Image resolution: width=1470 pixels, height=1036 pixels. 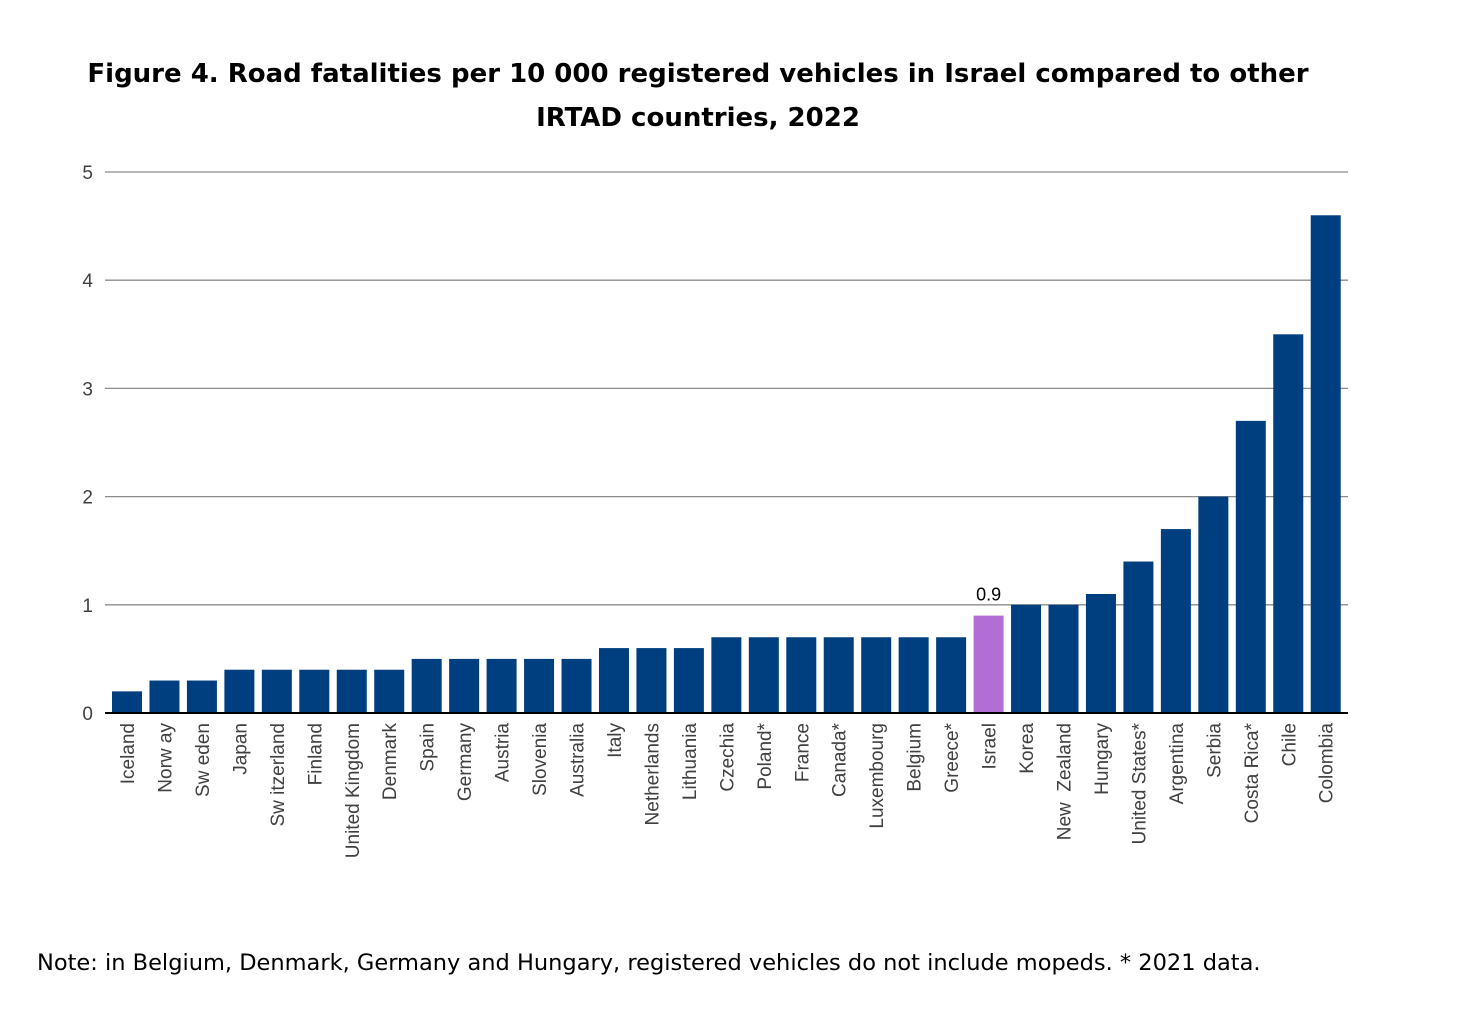 What do you see at coordinates (952, 757) in the screenshot?
I see `x-tick-label: Greece*` at bounding box center [952, 757].